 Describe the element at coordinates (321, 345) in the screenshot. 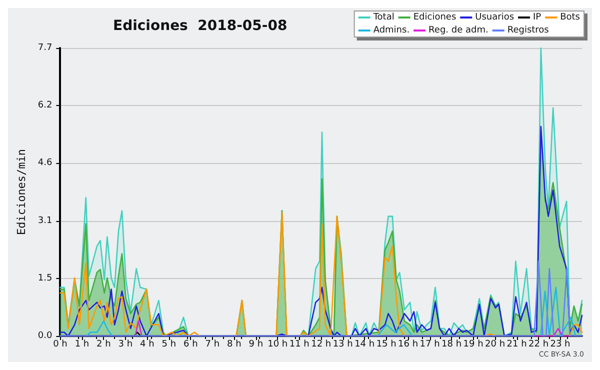

I see `x-tick-label: 12 h` at that location.